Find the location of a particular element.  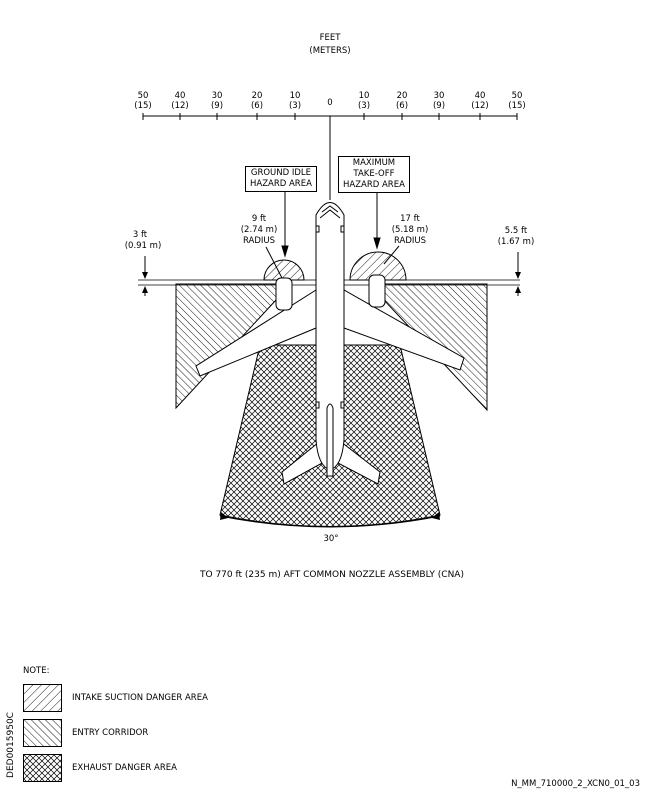

max-takeoff-line1: MAXIMUM is located at coordinates (374, 163).